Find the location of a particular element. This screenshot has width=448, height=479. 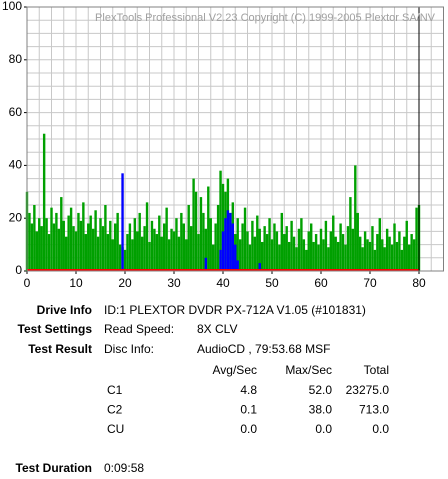

y-tick-label: 40 is located at coordinates (16, 165).